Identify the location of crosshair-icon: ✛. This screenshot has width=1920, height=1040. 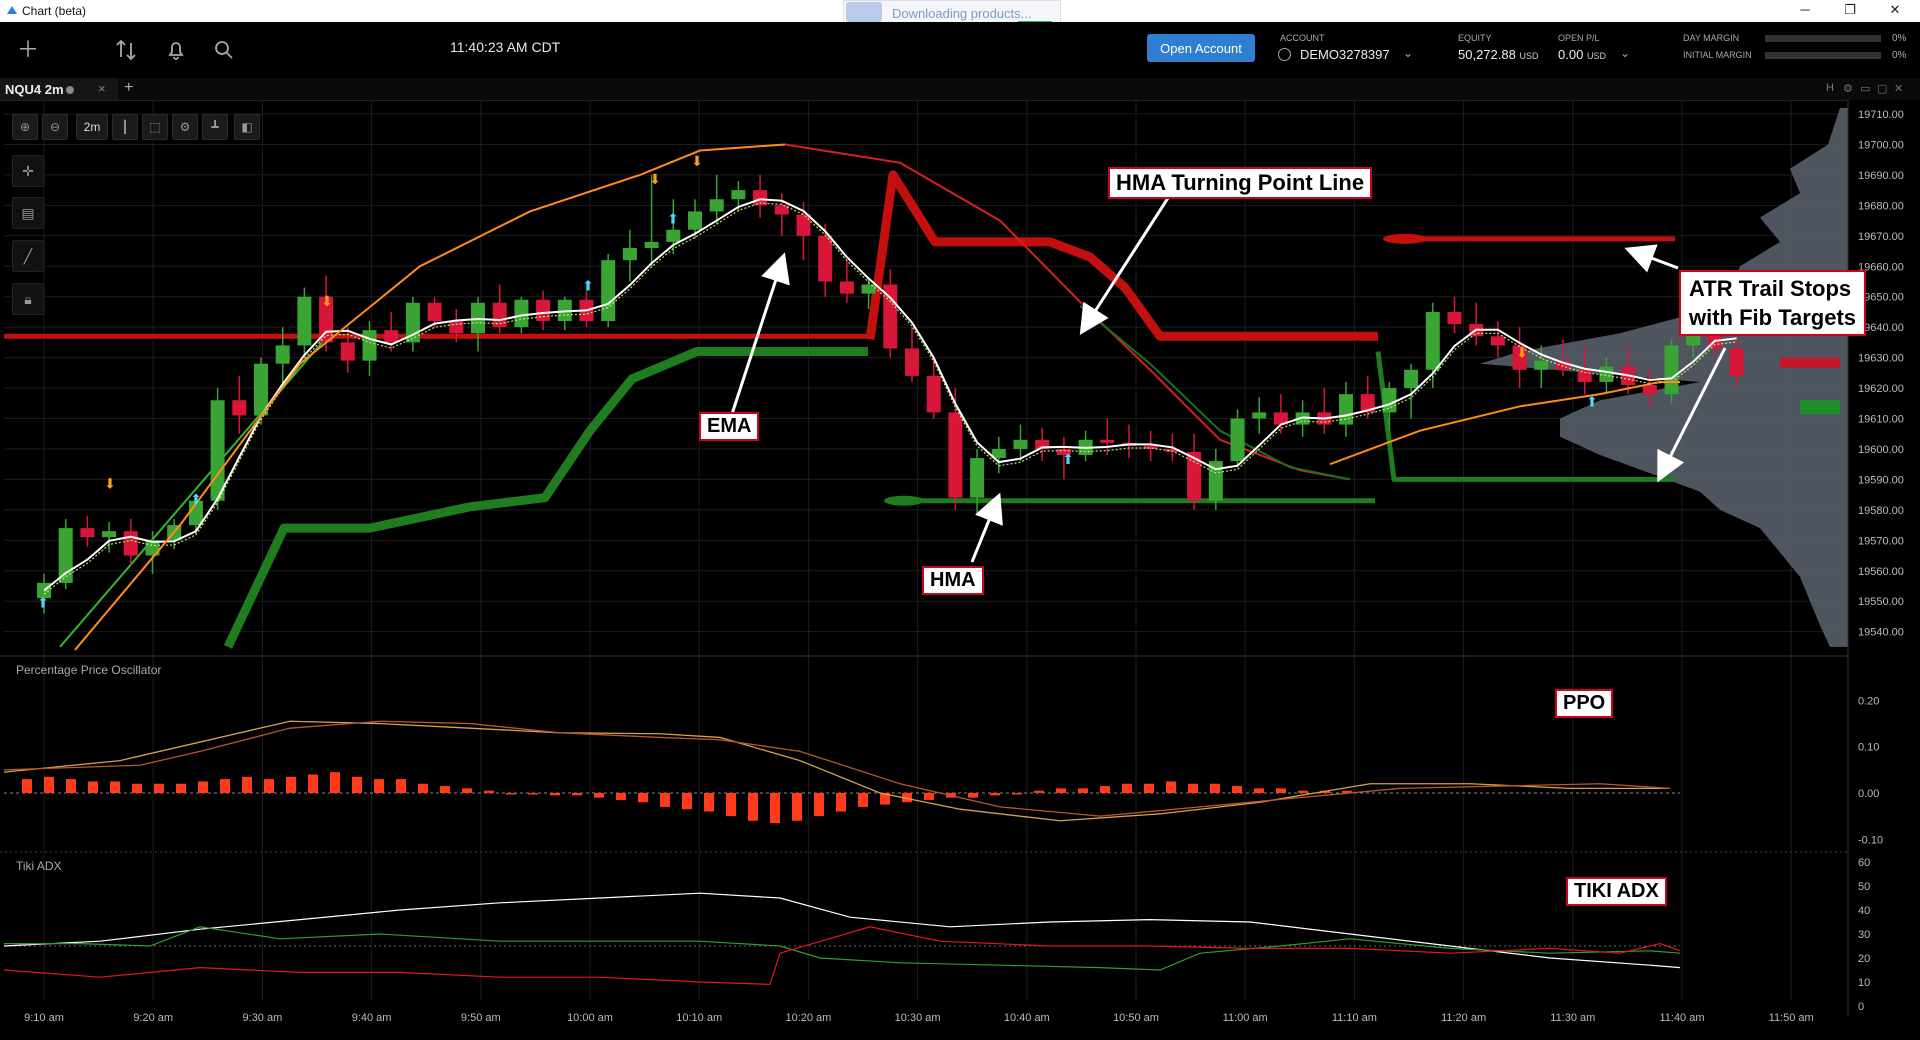
(28, 171).